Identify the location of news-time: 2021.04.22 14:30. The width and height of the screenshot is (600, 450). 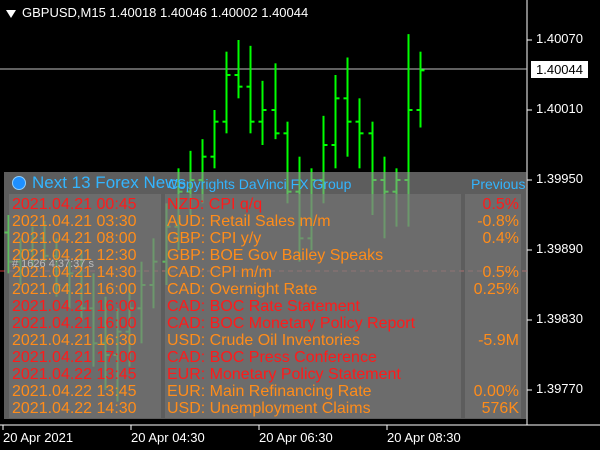
(74, 408).